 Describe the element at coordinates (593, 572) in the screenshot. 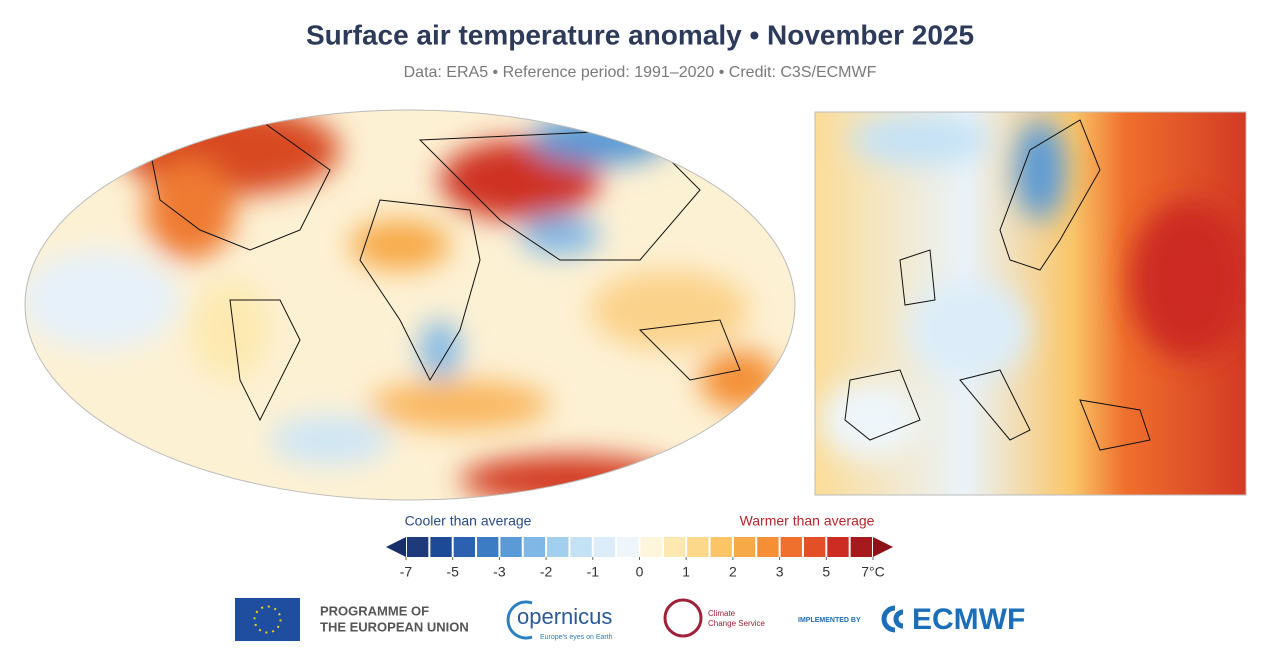

I see `colorbar-tick-label: -1` at that location.